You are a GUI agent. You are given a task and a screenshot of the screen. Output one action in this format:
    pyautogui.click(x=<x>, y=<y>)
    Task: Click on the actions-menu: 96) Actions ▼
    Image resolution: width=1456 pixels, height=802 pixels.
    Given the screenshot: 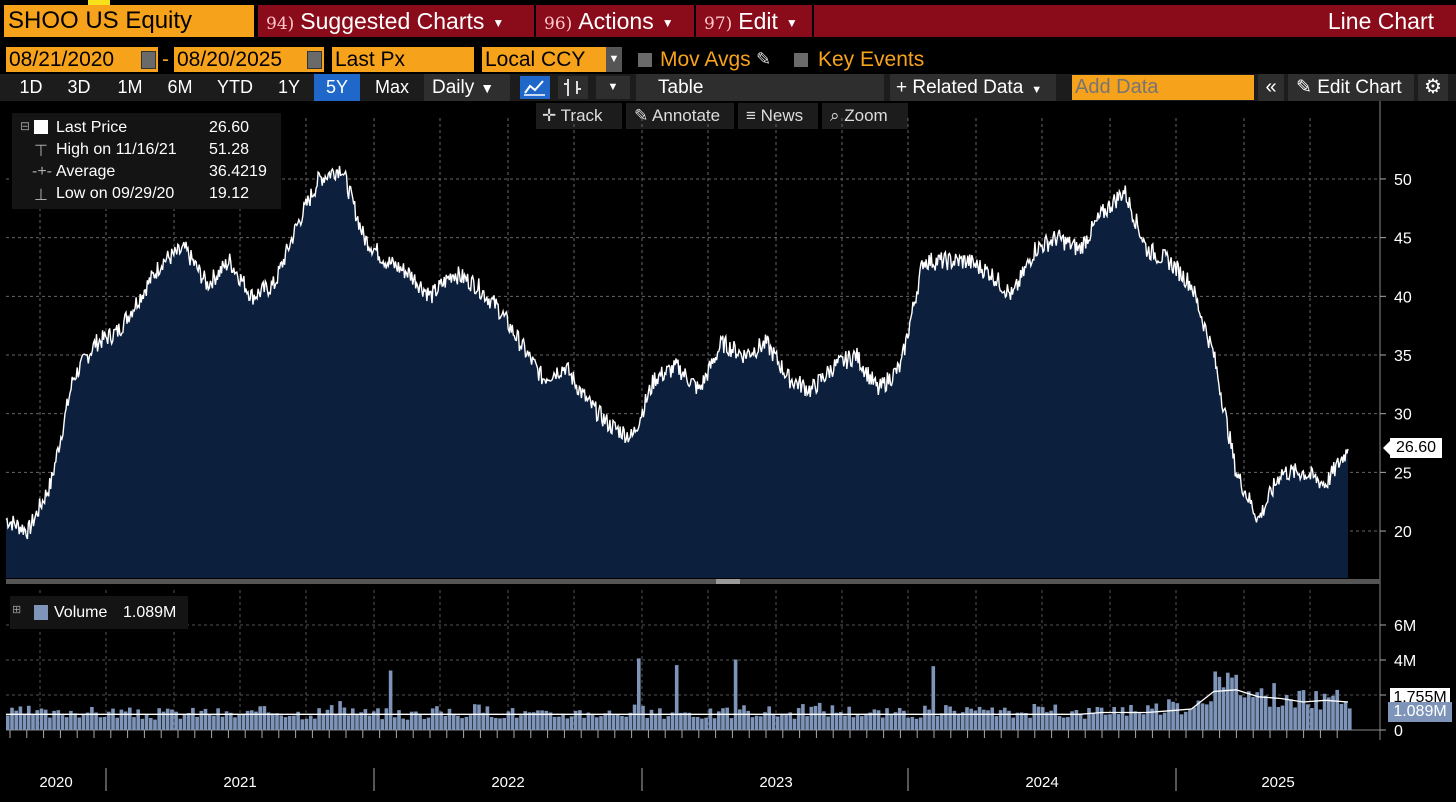 What is the action you would take?
    pyautogui.click(x=616, y=21)
    